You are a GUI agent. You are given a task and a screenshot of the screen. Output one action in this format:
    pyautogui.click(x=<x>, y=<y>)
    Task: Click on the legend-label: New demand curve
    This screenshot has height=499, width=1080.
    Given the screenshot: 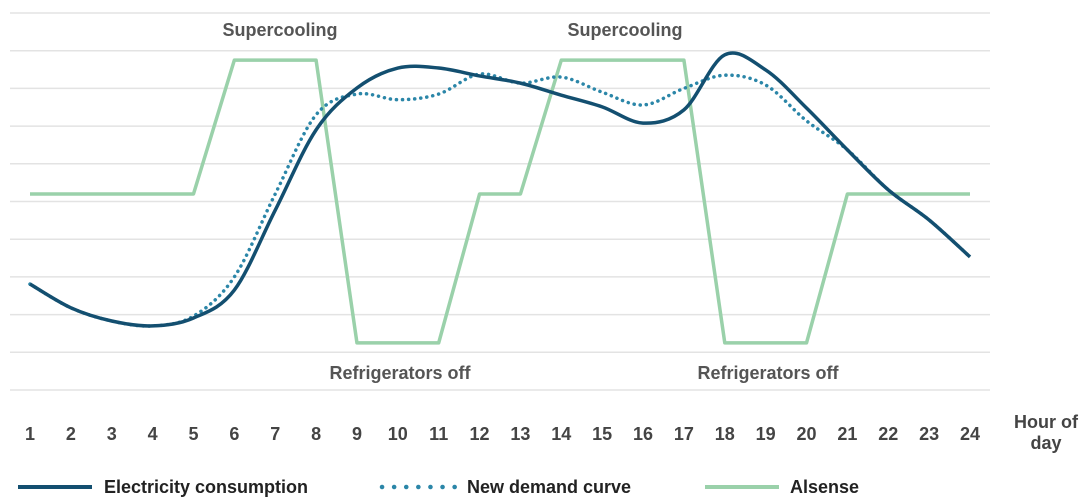 What is the action you would take?
    pyautogui.click(x=549, y=487)
    